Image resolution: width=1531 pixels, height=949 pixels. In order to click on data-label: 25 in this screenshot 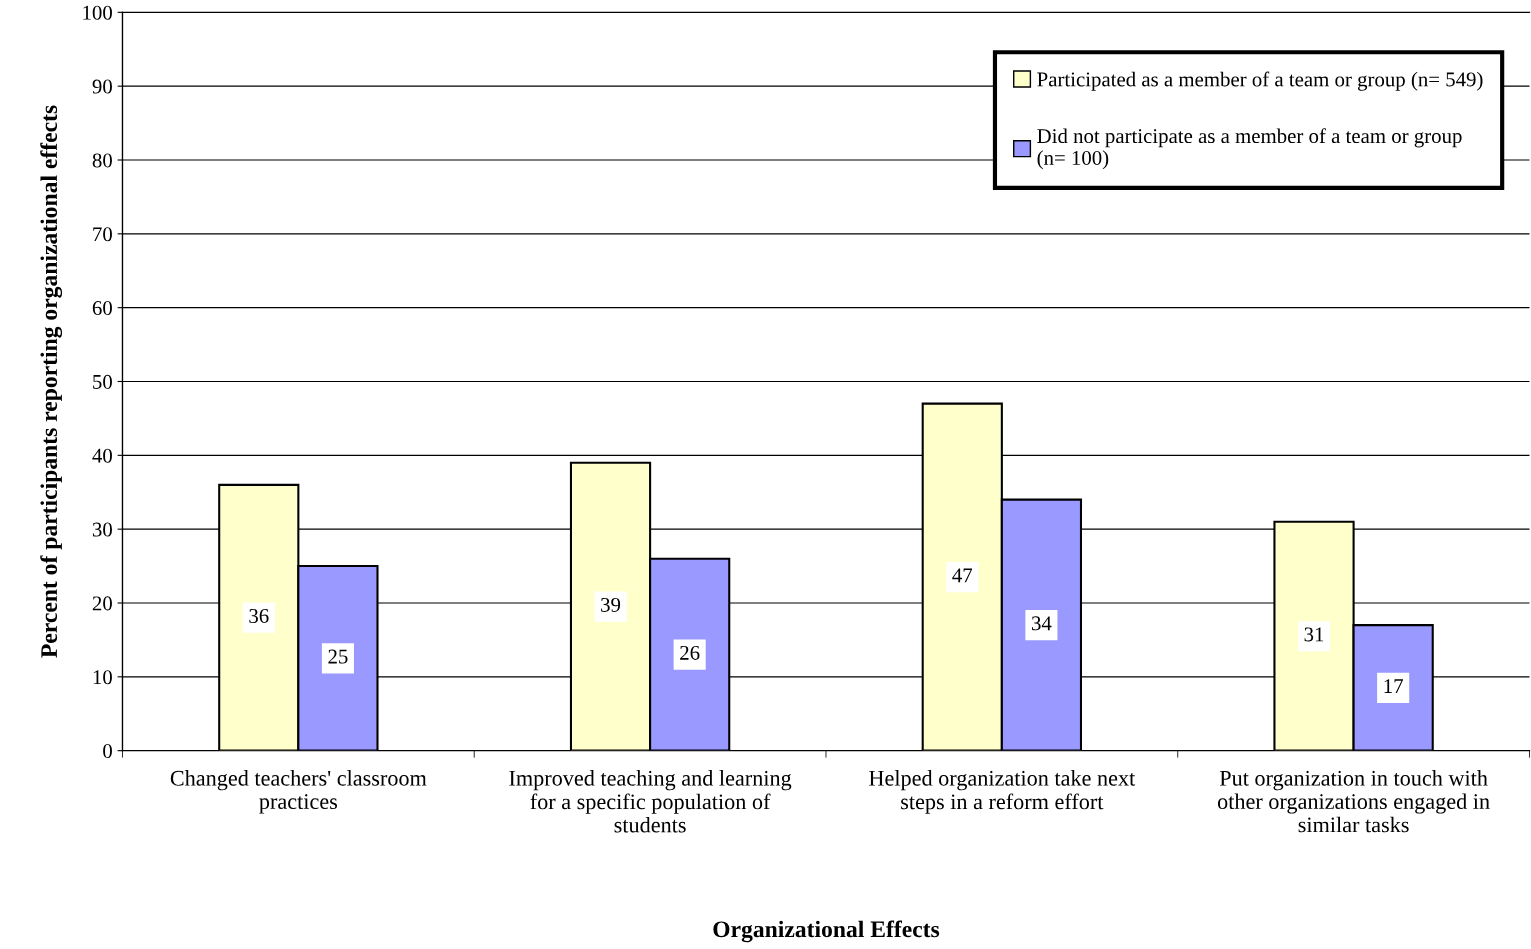, I will do `click(338, 656)`.